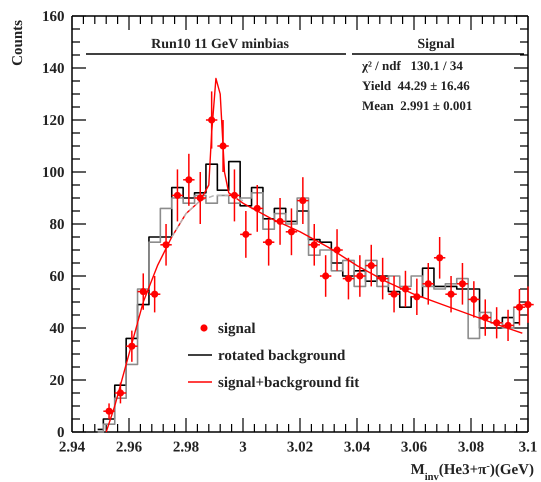  I want to click on x-tick-label: 3.08, so click(471, 448).